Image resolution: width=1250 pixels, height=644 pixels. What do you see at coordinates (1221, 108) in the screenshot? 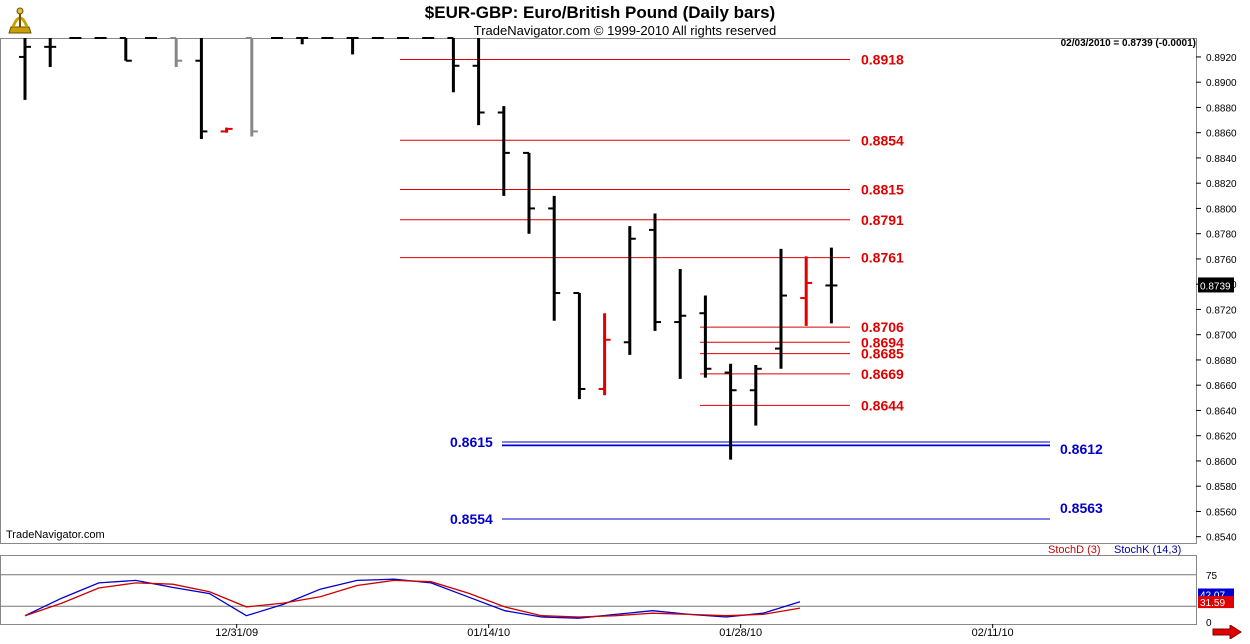
I see `y-tick-label: 0.8880` at bounding box center [1221, 108].